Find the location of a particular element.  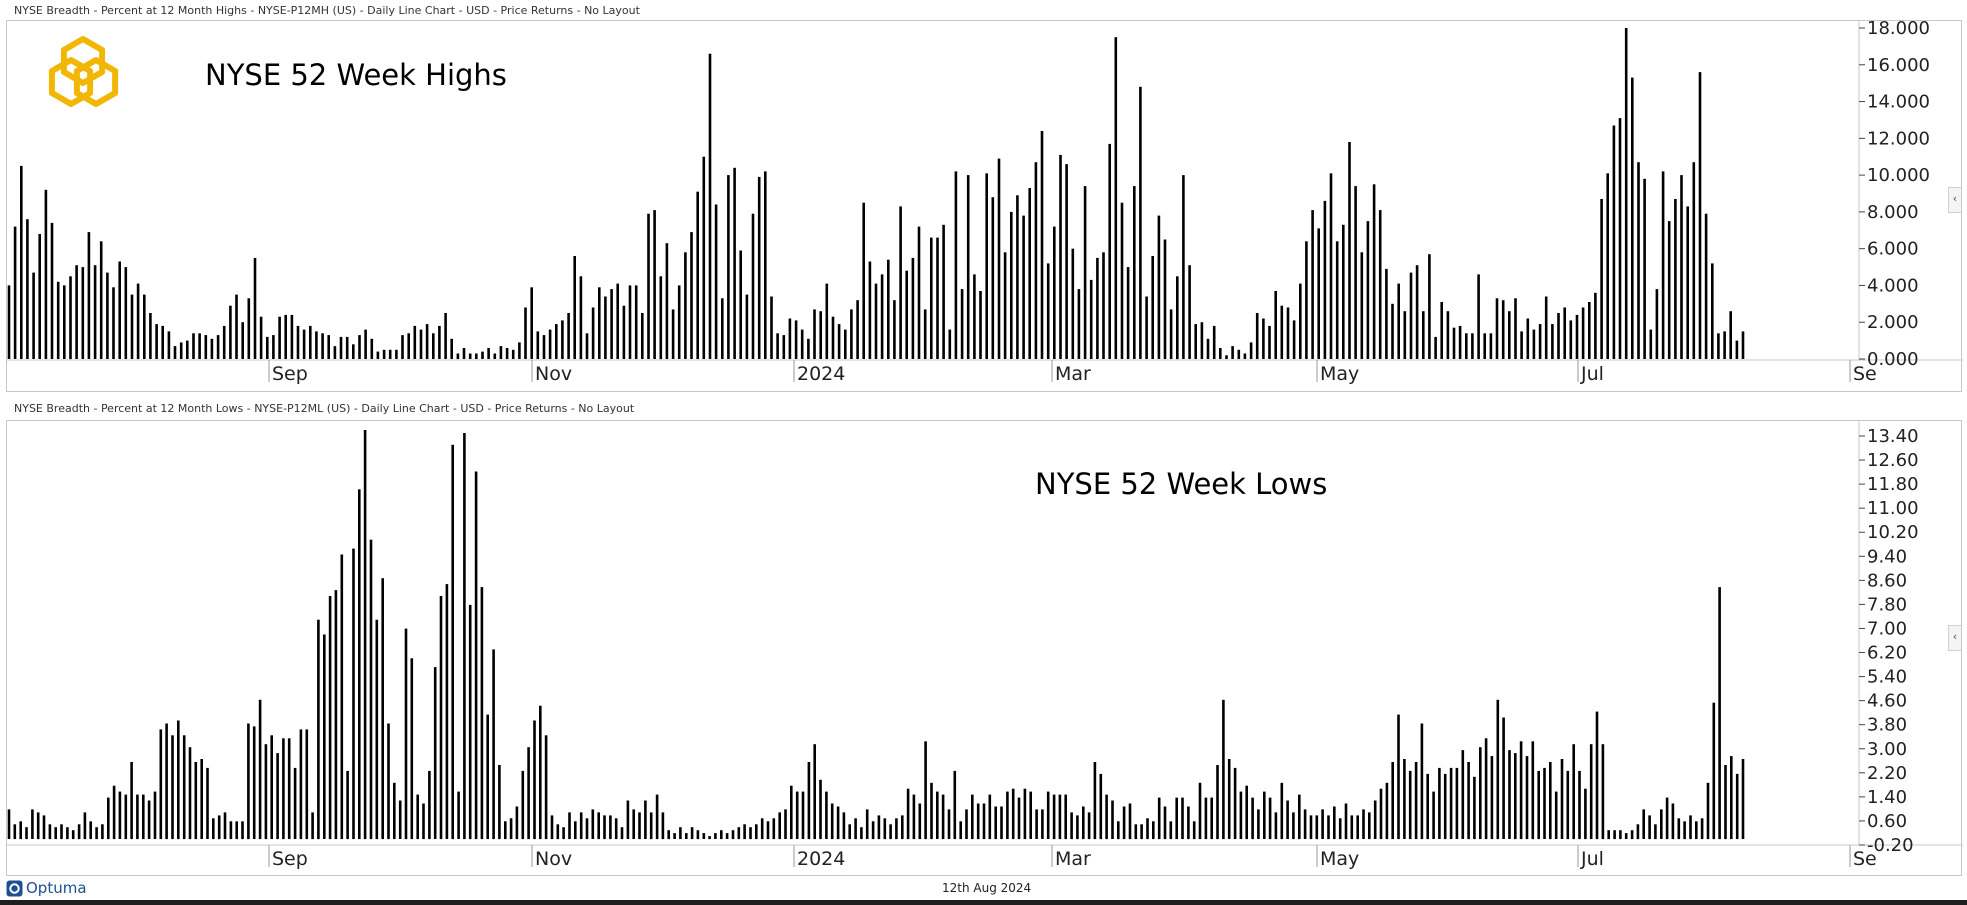

x-tick-label: Jul is located at coordinates (1592, 374).